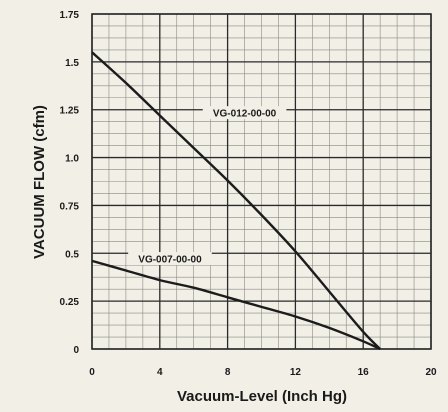  I want to click on x-tick-label: 12, so click(296, 372).